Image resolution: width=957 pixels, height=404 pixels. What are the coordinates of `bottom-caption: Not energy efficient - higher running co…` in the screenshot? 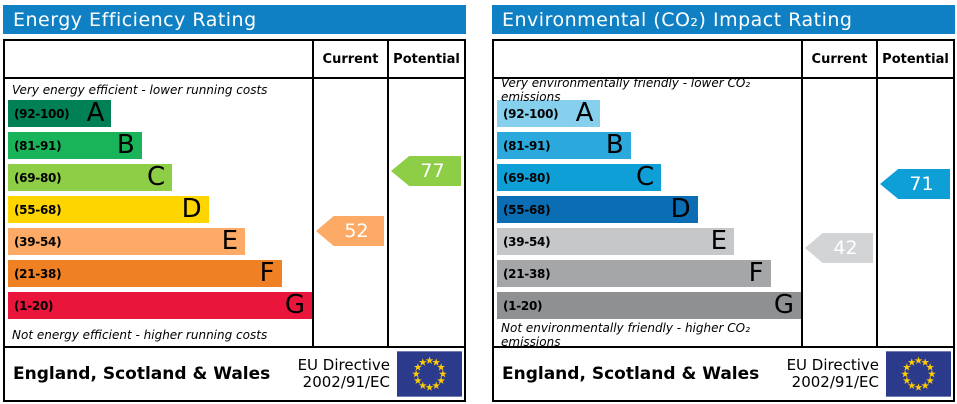 It's located at (140, 335).